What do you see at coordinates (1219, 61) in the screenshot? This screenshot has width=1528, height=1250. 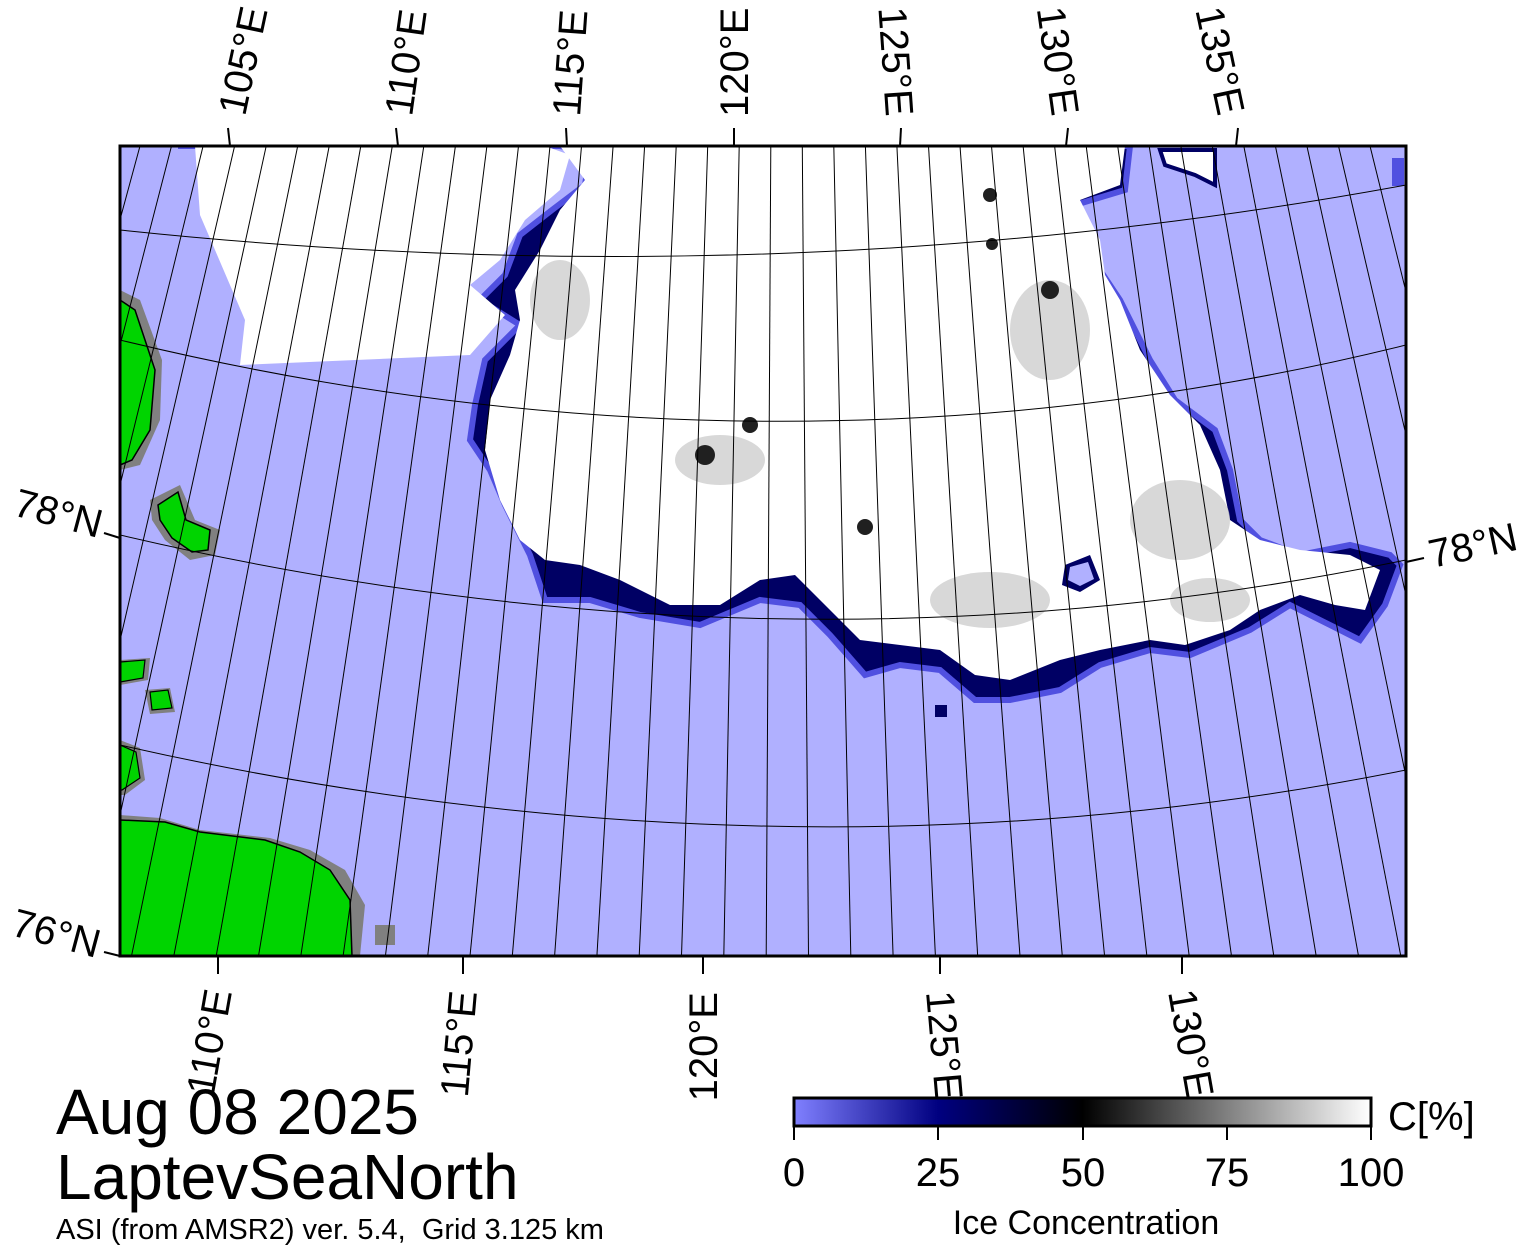 I see `lon-label-top: 135°E` at bounding box center [1219, 61].